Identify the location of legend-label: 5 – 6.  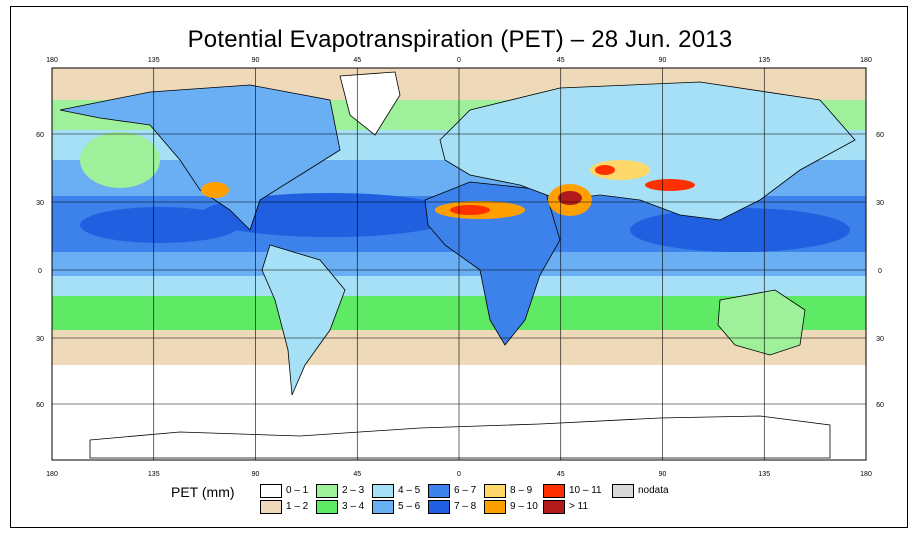
(409, 506).